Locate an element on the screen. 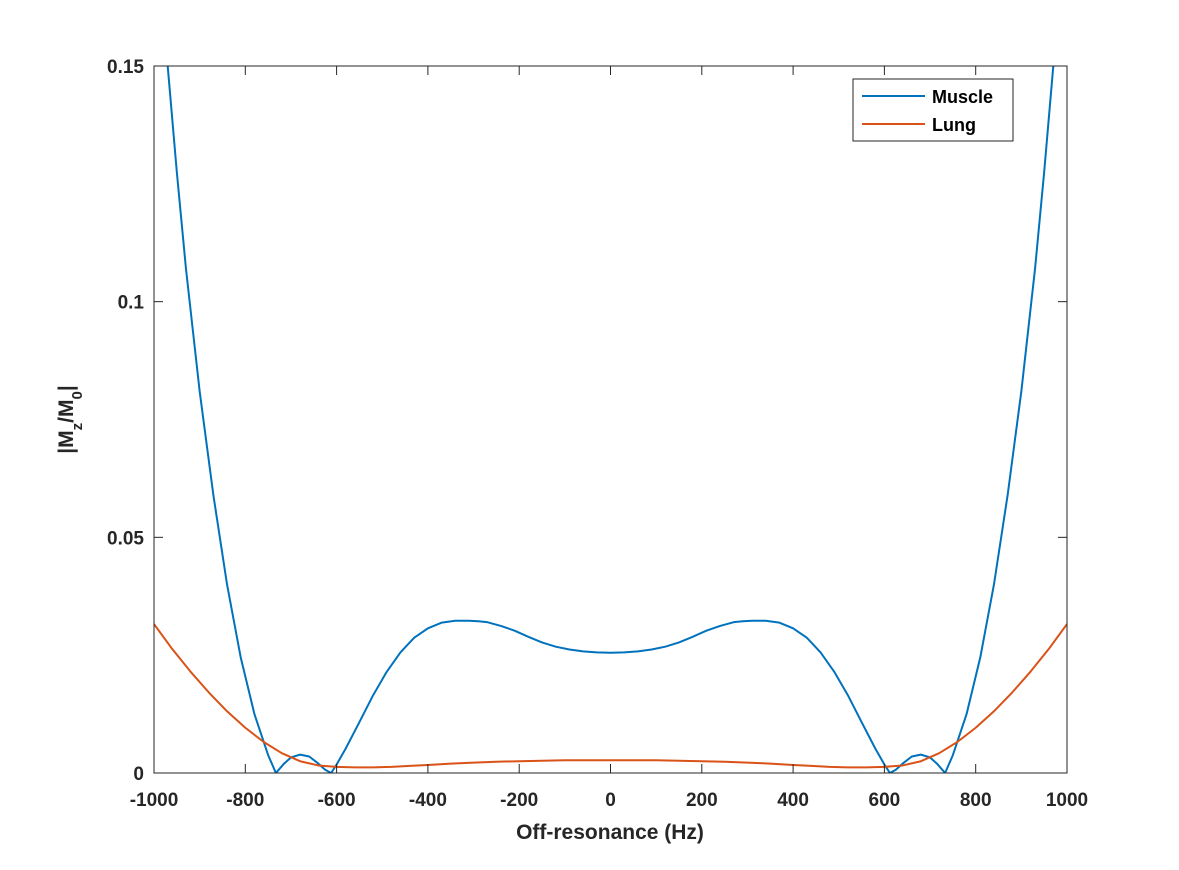 The image size is (1179, 870). y-axis-title: |Mz/M0| is located at coordinates (70, 419).